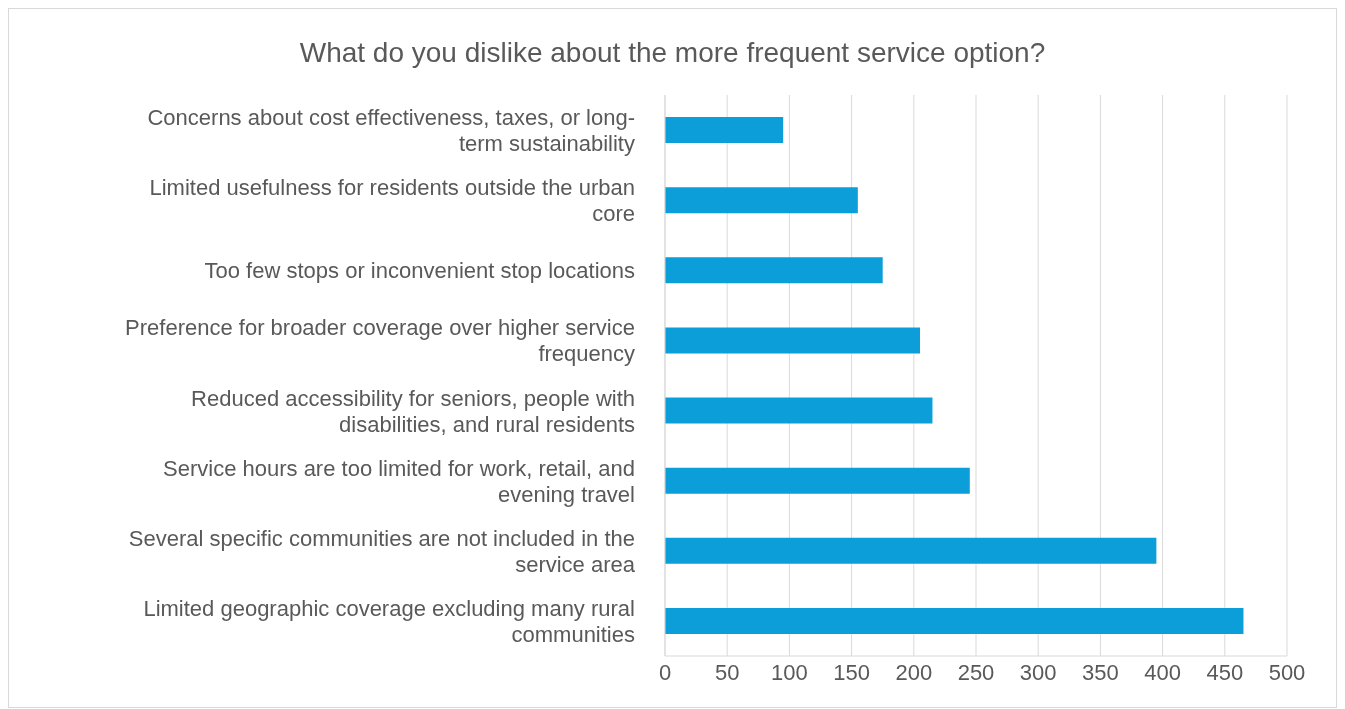  I want to click on x-tick-label: 400, so click(1162, 672).